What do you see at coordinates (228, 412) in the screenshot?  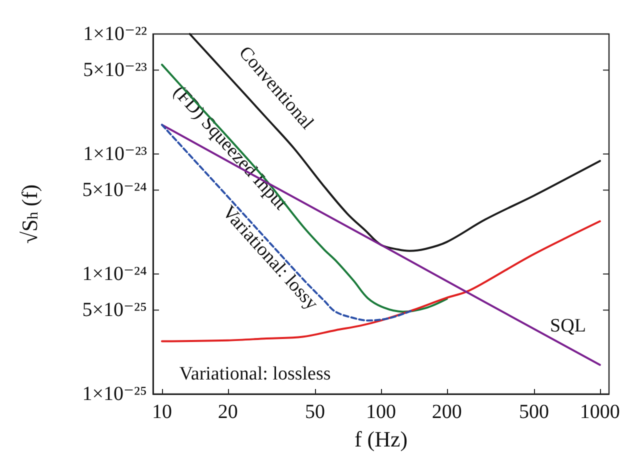 I see `x-tick-label: 20` at bounding box center [228, 412].